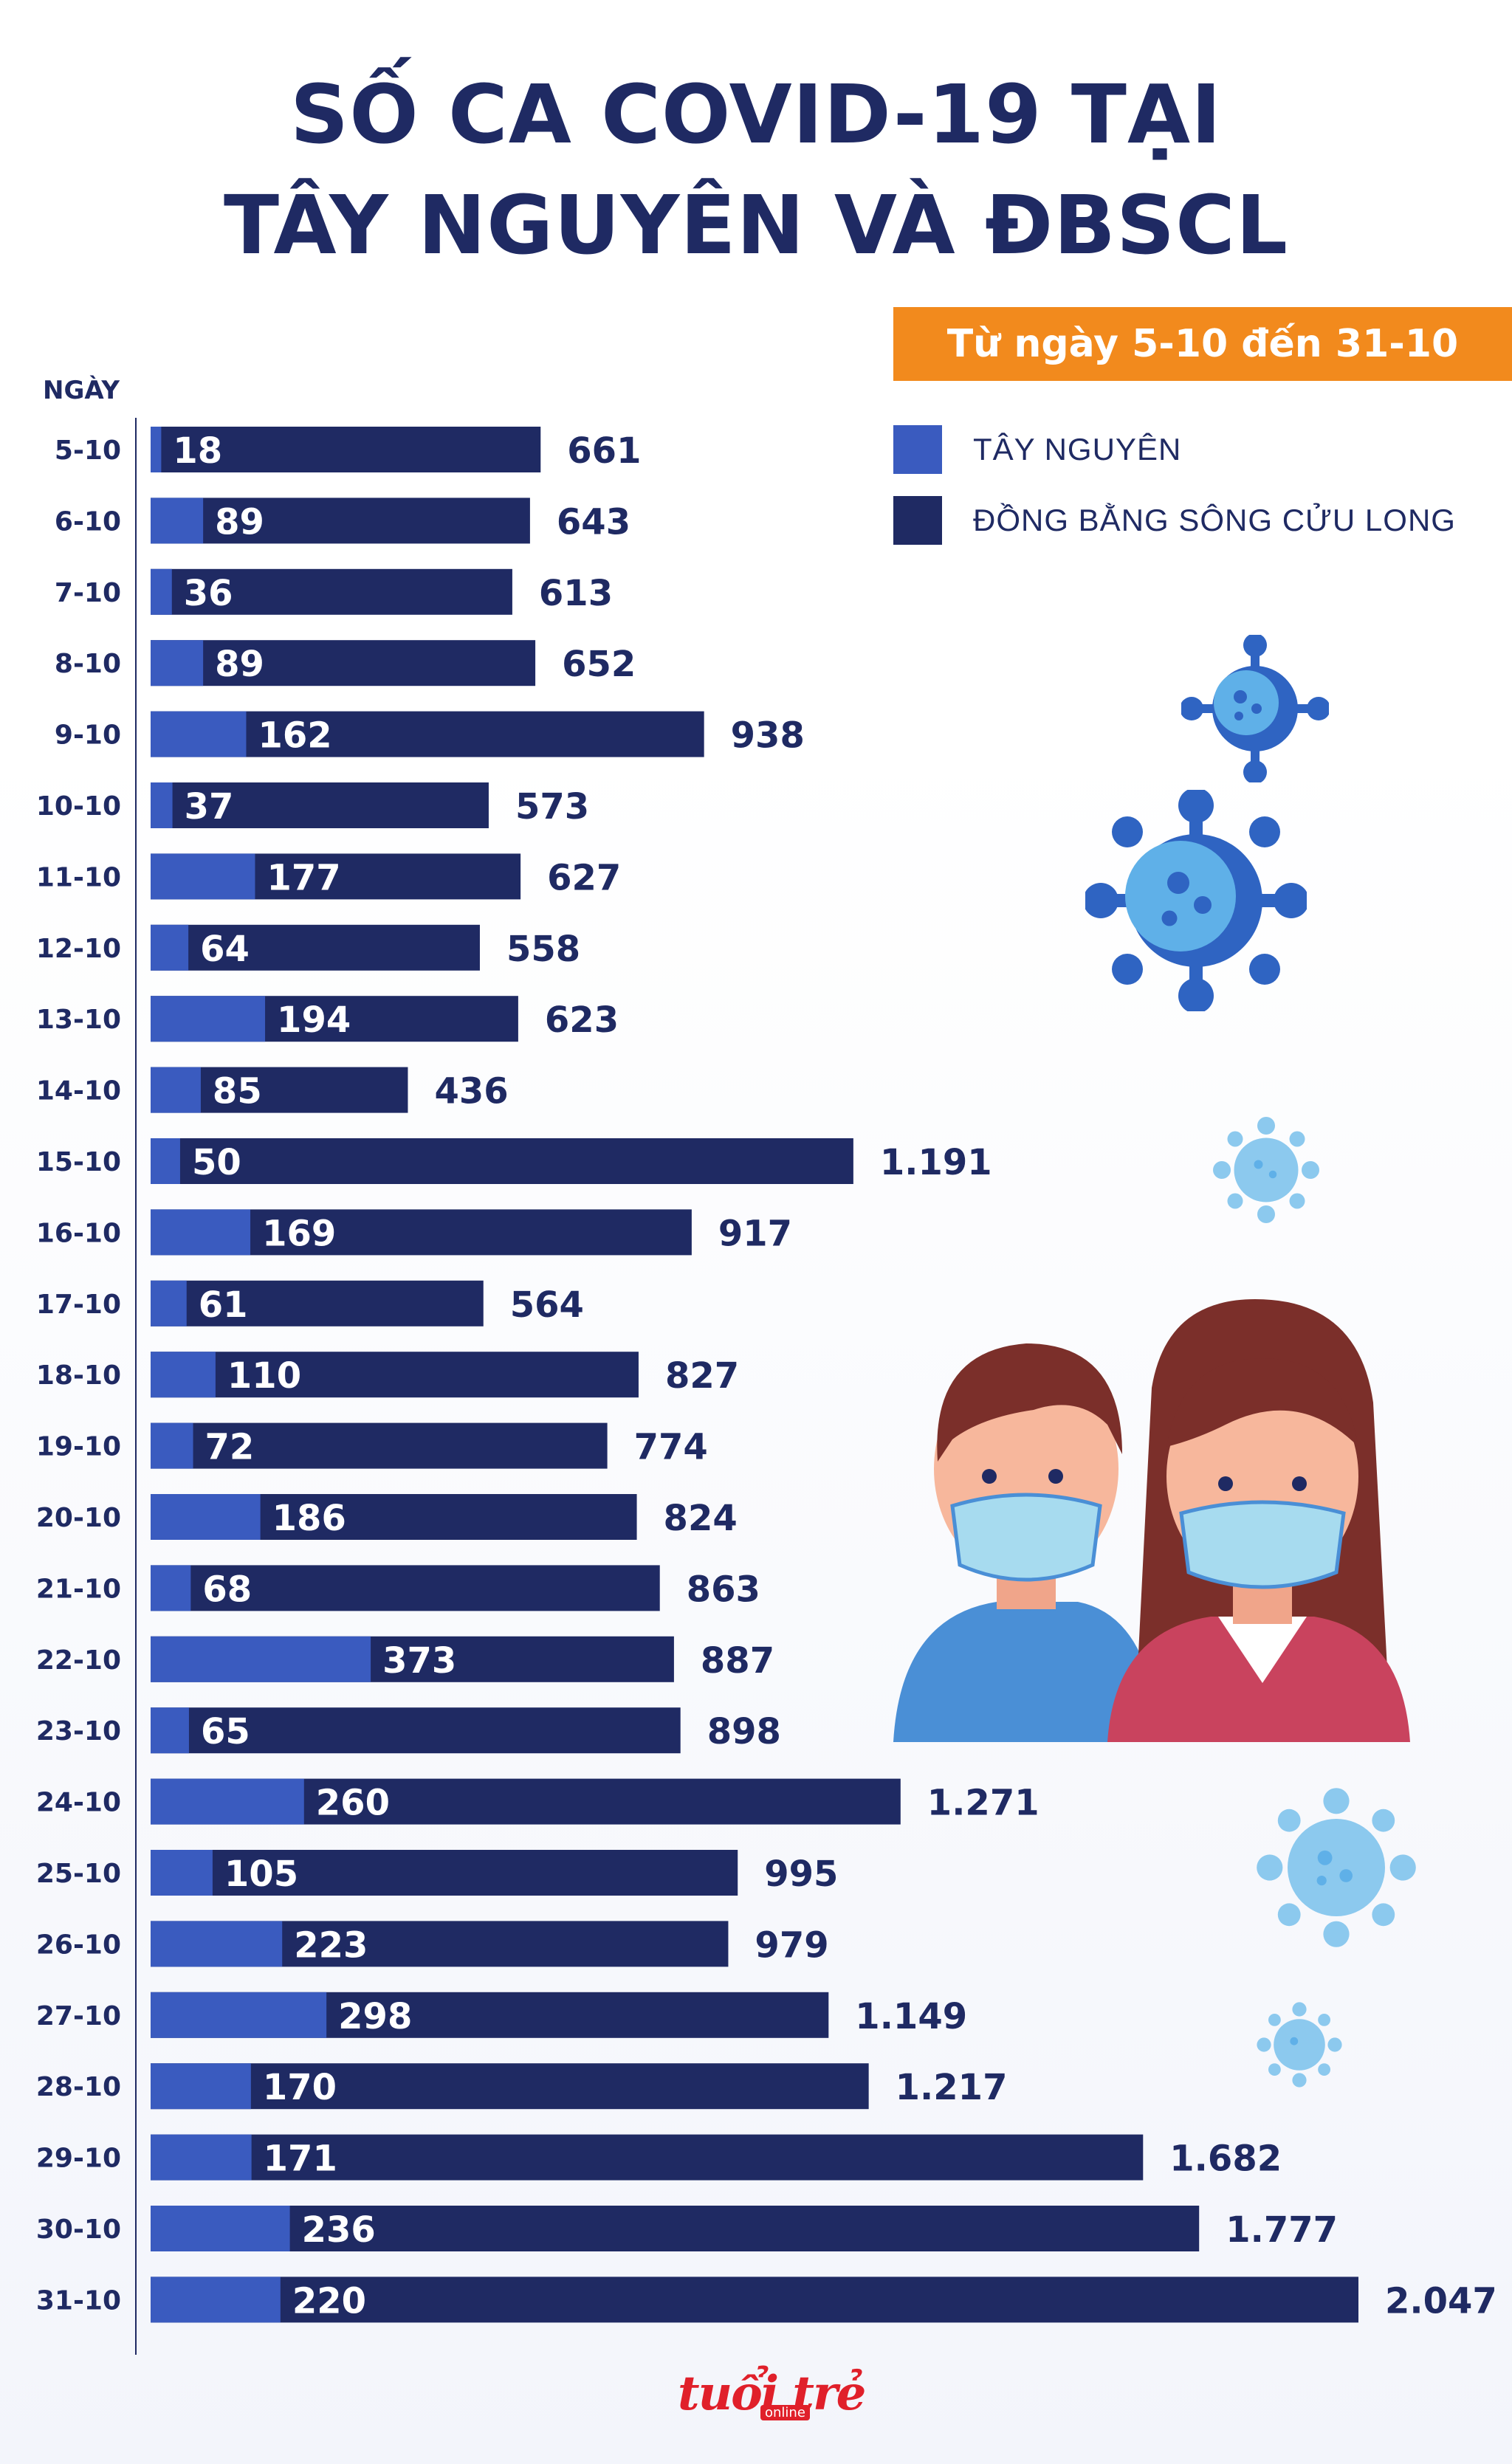 Image resolution: width=1512 pixels, height=2464 pixels. I want to click on data-label-tay-nguyen: 18, so click(197, 451).